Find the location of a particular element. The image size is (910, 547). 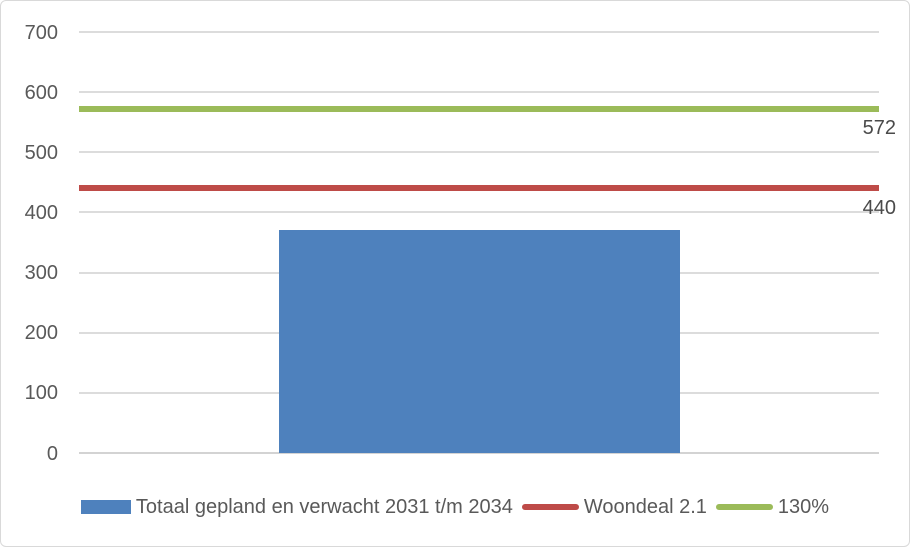

y-tick-label: 200 is located at coordinates (41, 333).